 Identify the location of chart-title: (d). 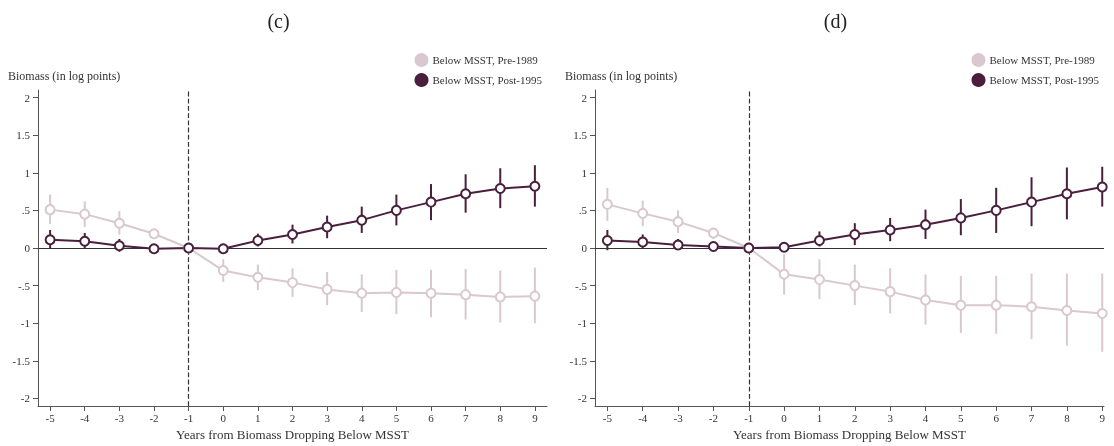
(835, 21).